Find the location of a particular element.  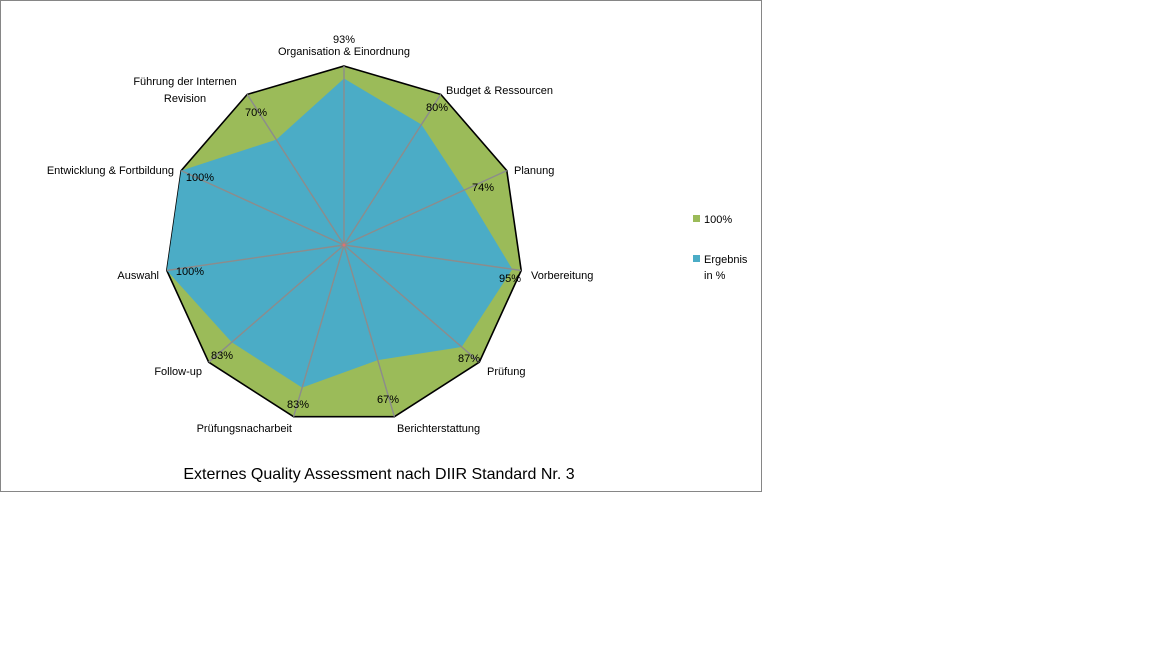

category-label-budget-ressourcen: Budget & Ressourcen is located at coordinates (499, 91).